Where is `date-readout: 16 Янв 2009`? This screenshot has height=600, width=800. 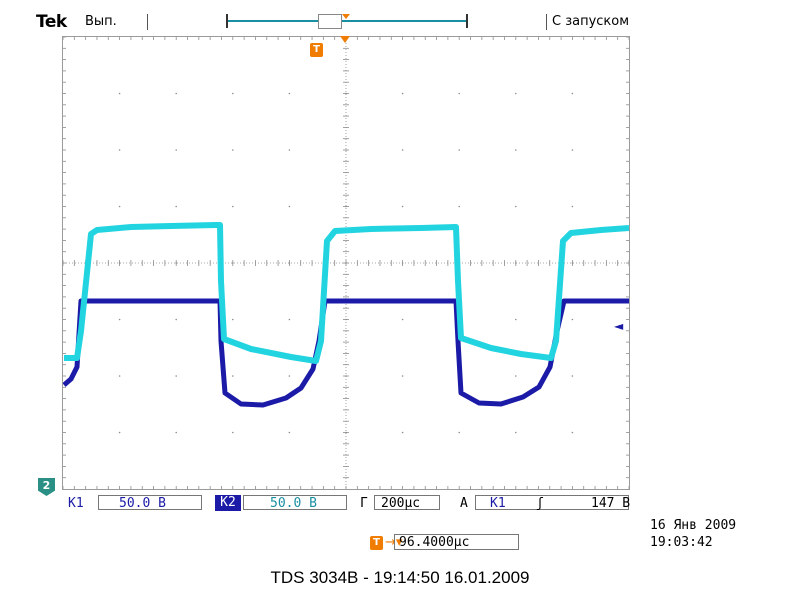 date-readout: 16 Янв 2009 is located at coordinates (693, 525).